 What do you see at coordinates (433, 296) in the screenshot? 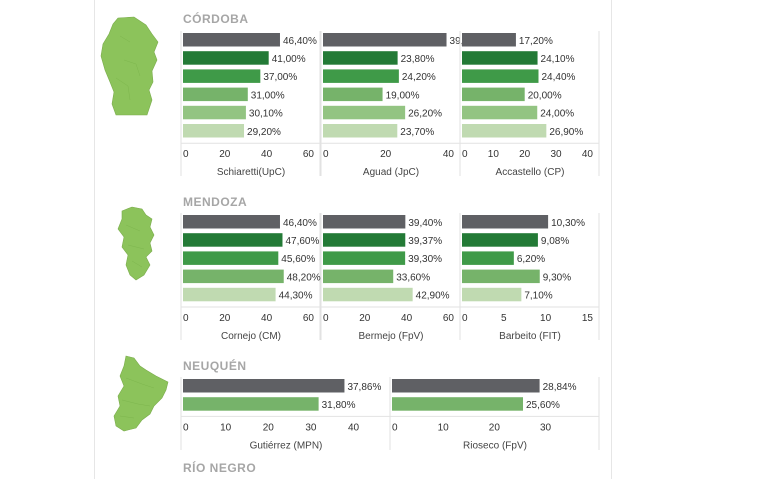
I see `bar-value-label: 42,90%` at bounding box center [433, 296].